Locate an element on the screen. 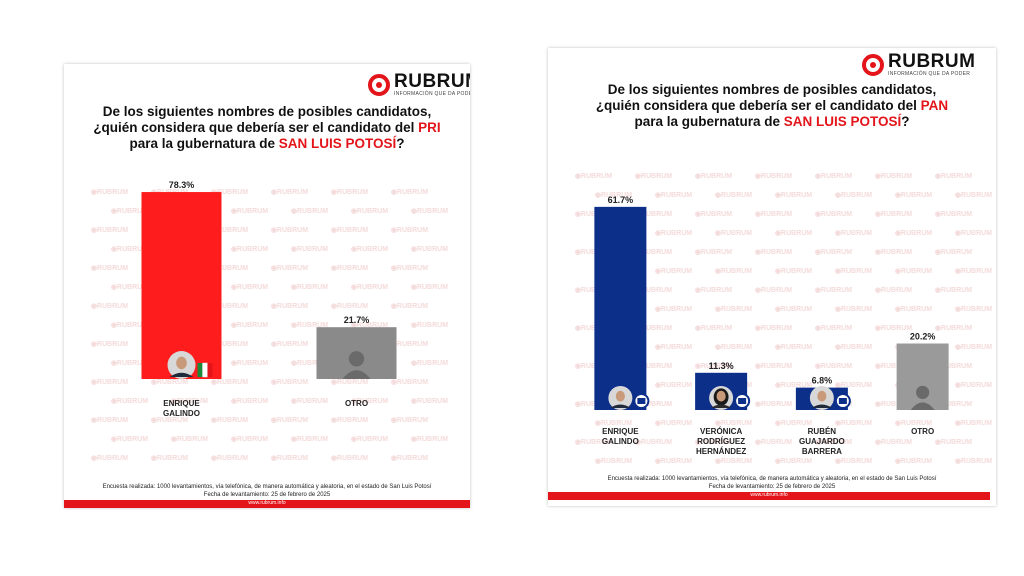  pri-bar-chart: 78.3% ENRIQUE GALINDO 21.7% OTRO is located at coordinates (269, 299).